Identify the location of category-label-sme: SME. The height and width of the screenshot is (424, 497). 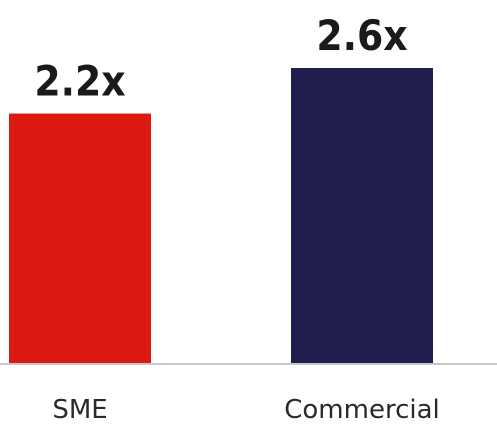
(79, 409).